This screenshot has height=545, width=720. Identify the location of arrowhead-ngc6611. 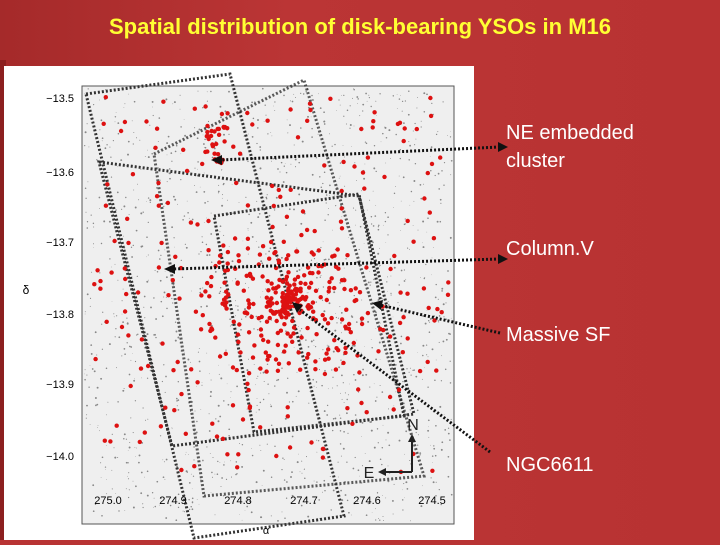
(297, 307).